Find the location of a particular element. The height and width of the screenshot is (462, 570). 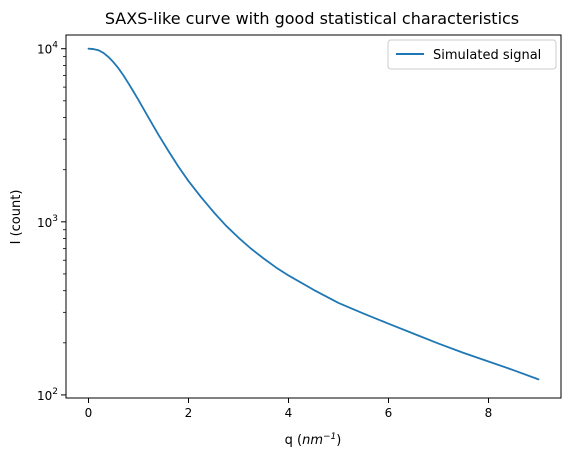

x-tick-label: 8 is located at coordinates (489, 413).